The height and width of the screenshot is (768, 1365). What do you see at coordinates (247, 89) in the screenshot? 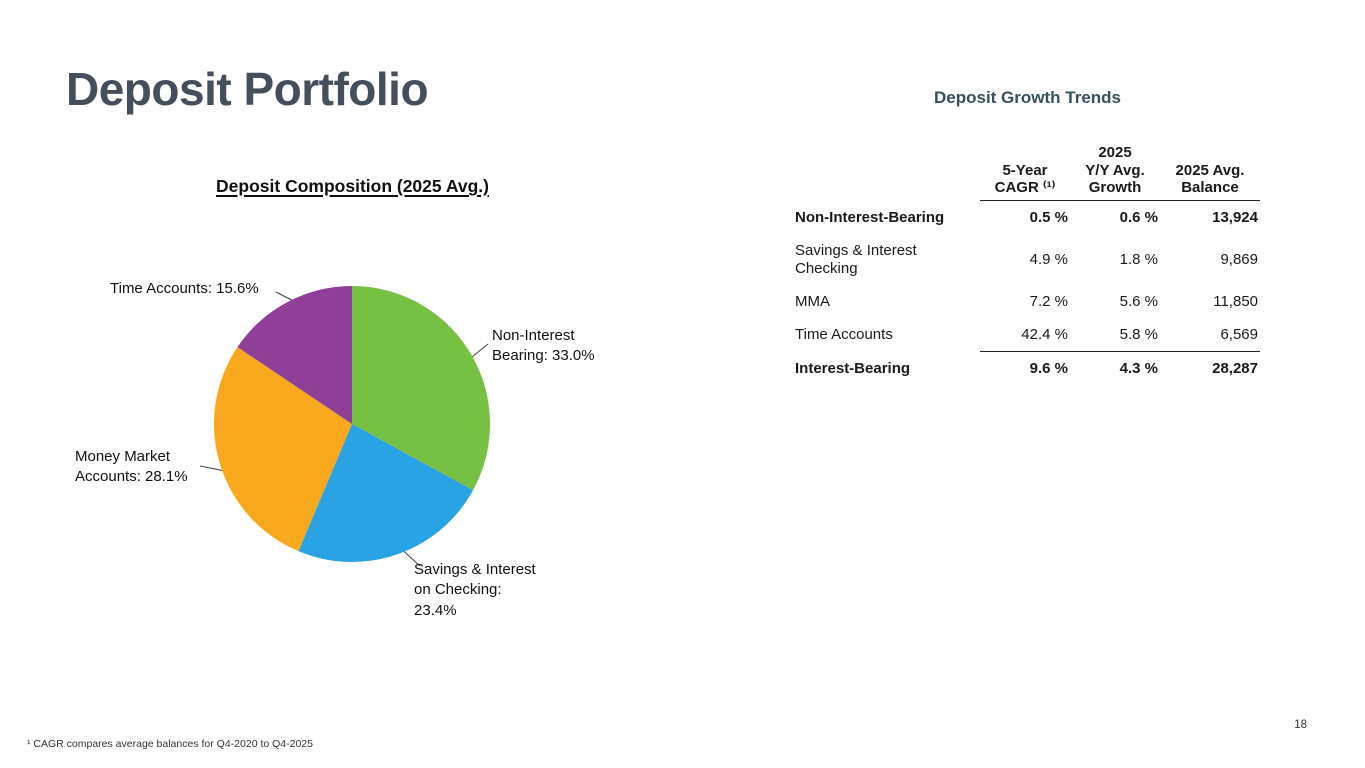
I see `slide-title: Deposit Portfolio` at bounding box center [247, 89].